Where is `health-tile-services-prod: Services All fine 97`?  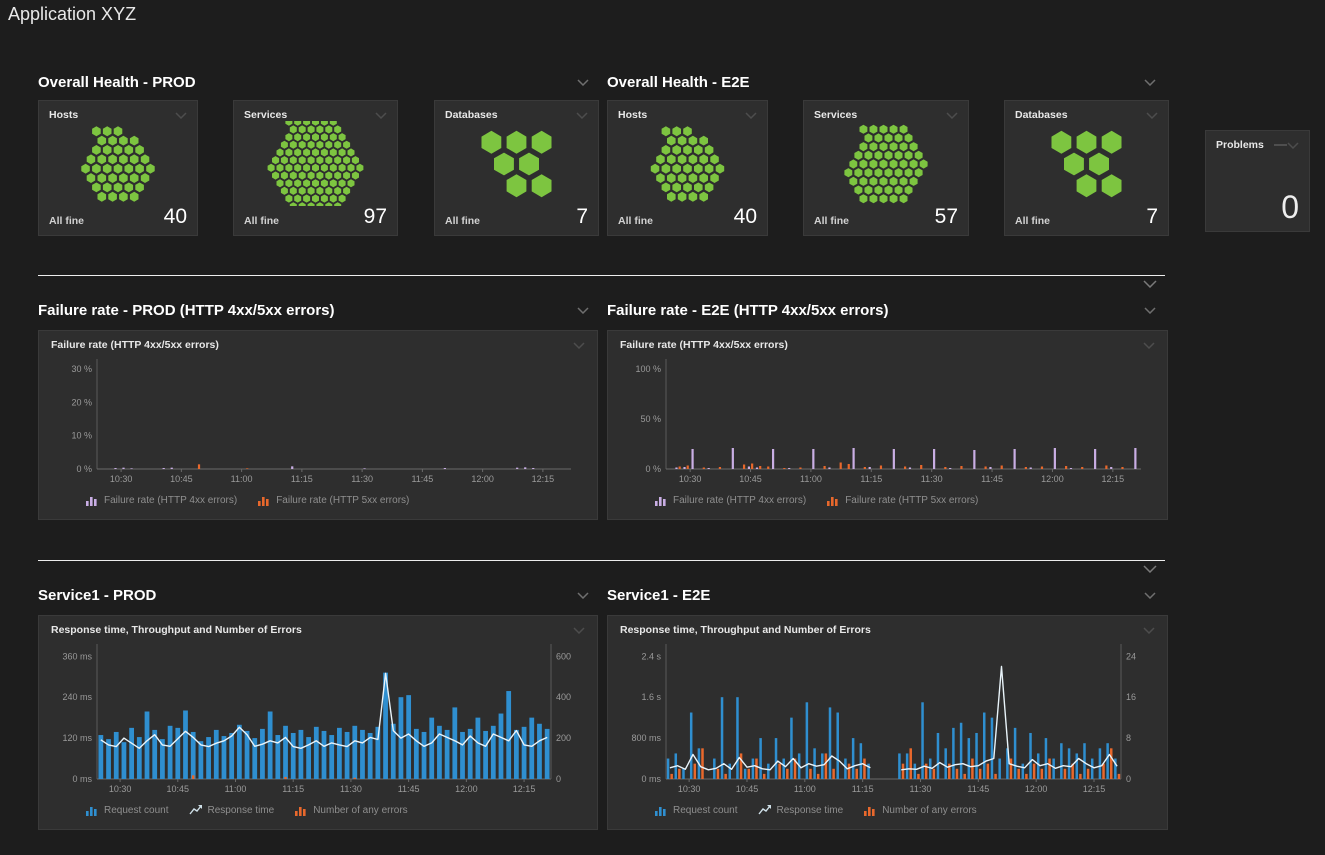
health-tile-services-prod: Services All fine 97 is located at coordinates (315, 168).